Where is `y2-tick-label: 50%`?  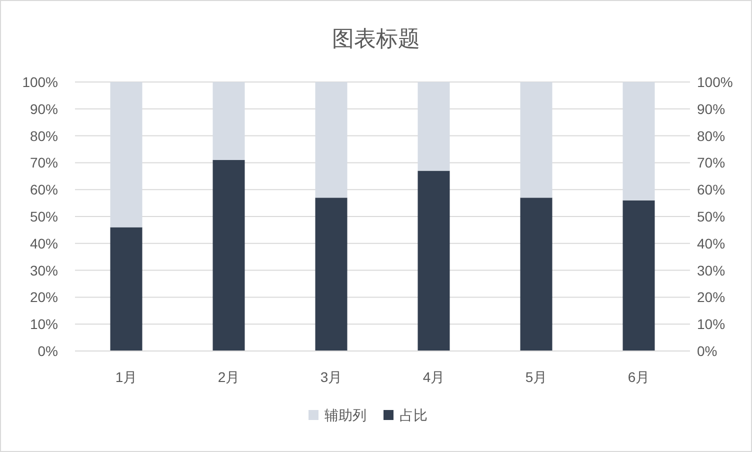
y2-tick-label: 50% is located at coordinates (711, 216).